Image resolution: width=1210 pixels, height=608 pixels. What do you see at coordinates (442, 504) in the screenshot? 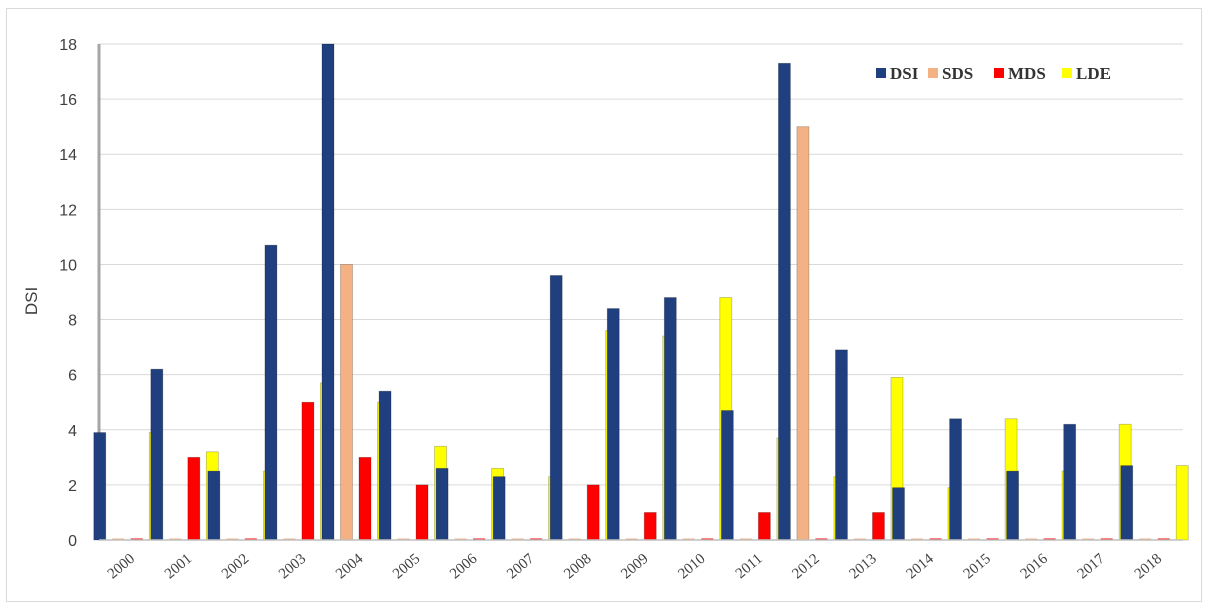
I see `bar-dsi-2006` at bounding box center [442, 504].